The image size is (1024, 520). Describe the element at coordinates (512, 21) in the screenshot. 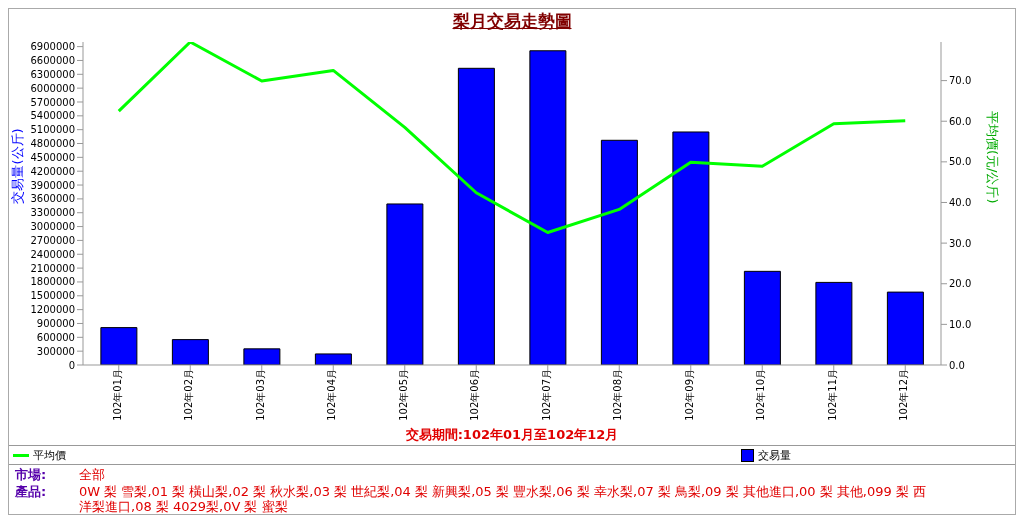

I see `chart-title: 梨月交易走勢圖` at that location.